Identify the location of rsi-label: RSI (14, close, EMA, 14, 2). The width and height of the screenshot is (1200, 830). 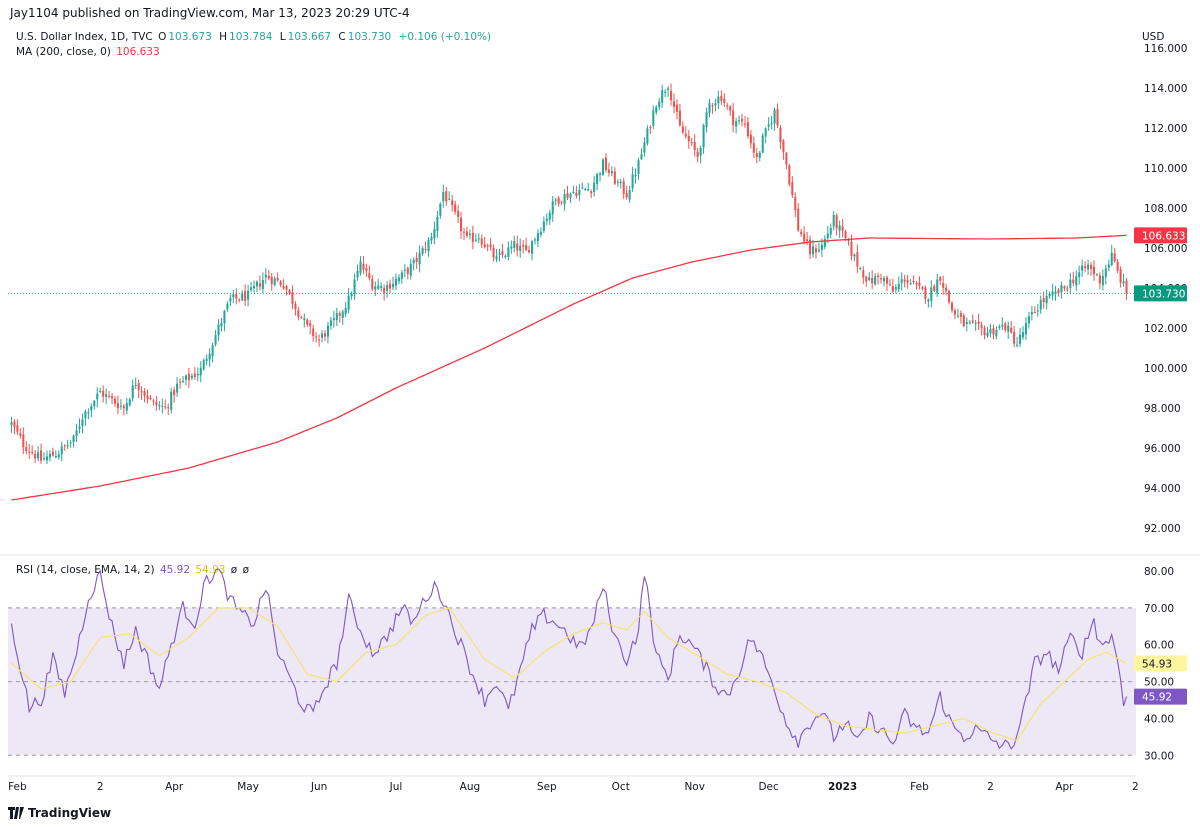
(85, 570).